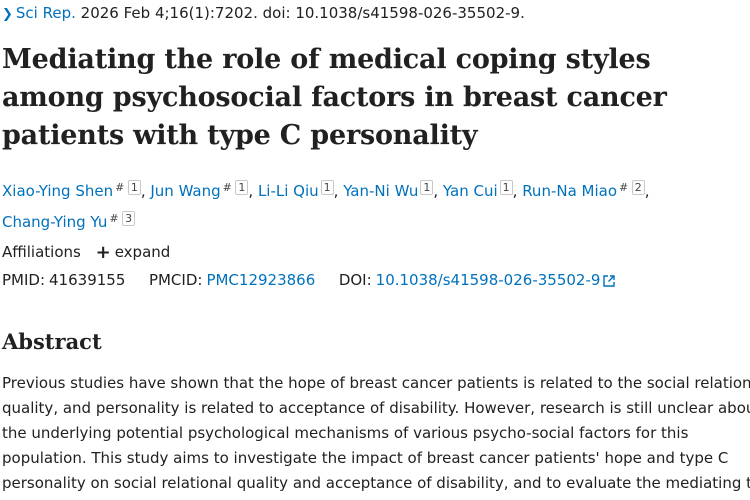 The height and width of the screenshot is (500, 750). What do you see at coordinates (87, 280) in the screenshot?
I see `pmid-value: 41639155` at bounding box center [87, 280].